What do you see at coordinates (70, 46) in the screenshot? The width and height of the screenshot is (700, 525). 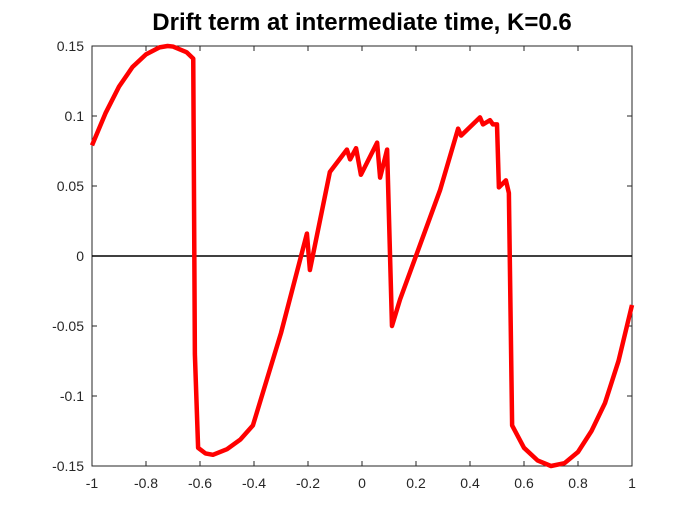 I see `y-tick-label: 0.15` at bounding box center [70, 46].